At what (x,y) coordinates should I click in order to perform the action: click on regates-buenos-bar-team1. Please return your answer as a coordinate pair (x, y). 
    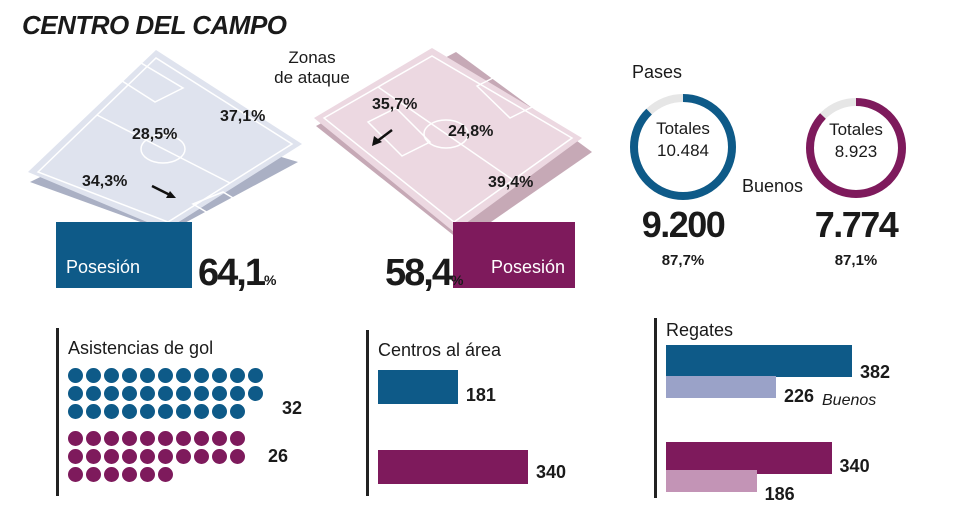
    Looking at the image, I should click on (721, 387).